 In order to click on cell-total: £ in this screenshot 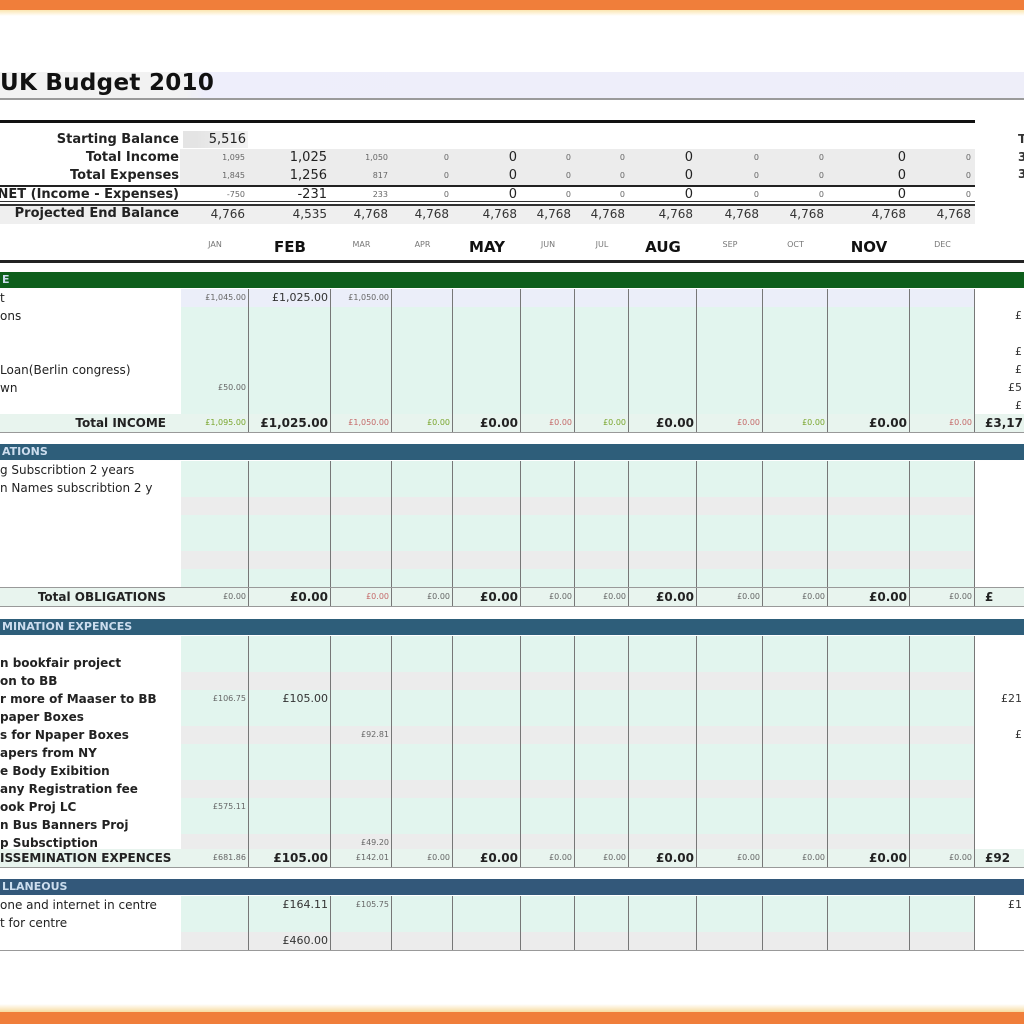, I will do `click(1018, 315)`.